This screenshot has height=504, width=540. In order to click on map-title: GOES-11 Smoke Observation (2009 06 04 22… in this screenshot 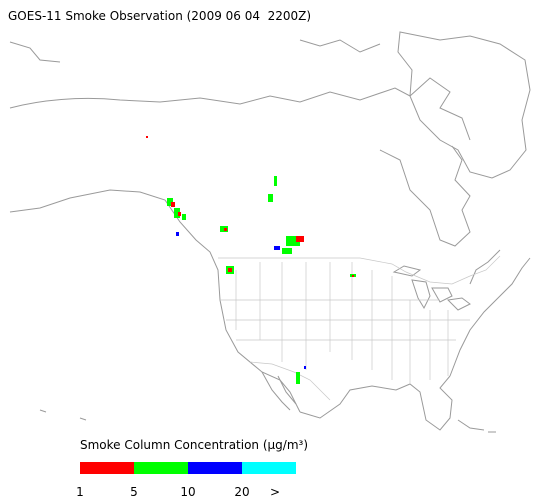, I will do `click(159, 16)`.